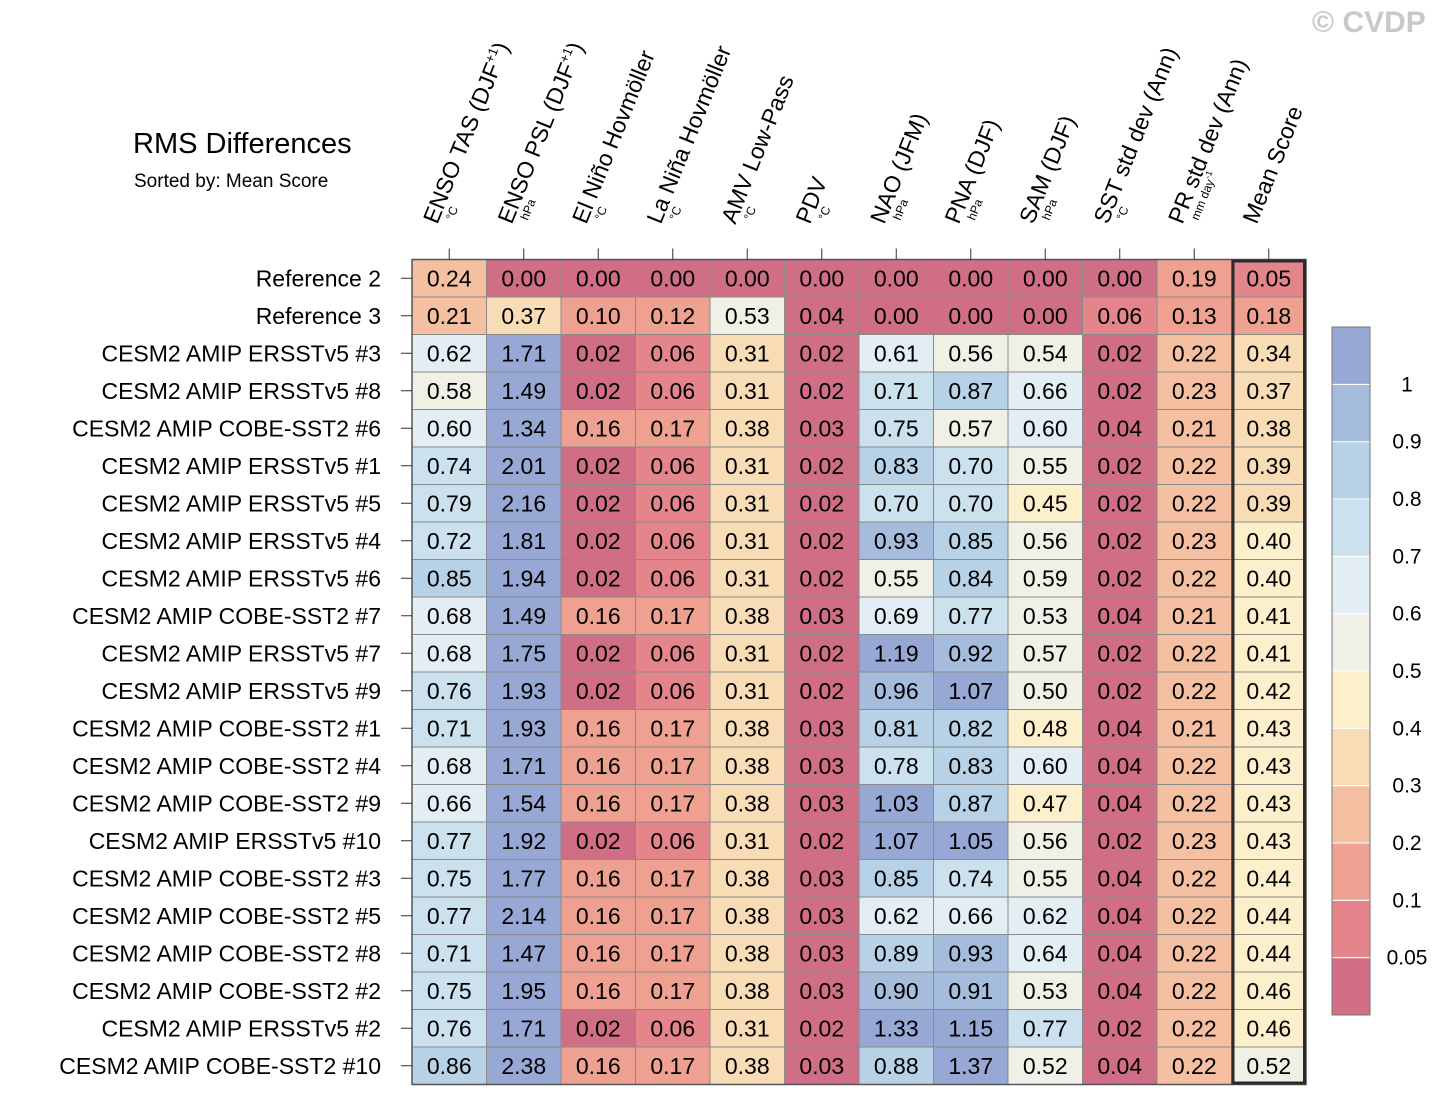  Describe the element at coordinates (896, 878) in the screenshot. I see `cell-value: 0.85` at that location.